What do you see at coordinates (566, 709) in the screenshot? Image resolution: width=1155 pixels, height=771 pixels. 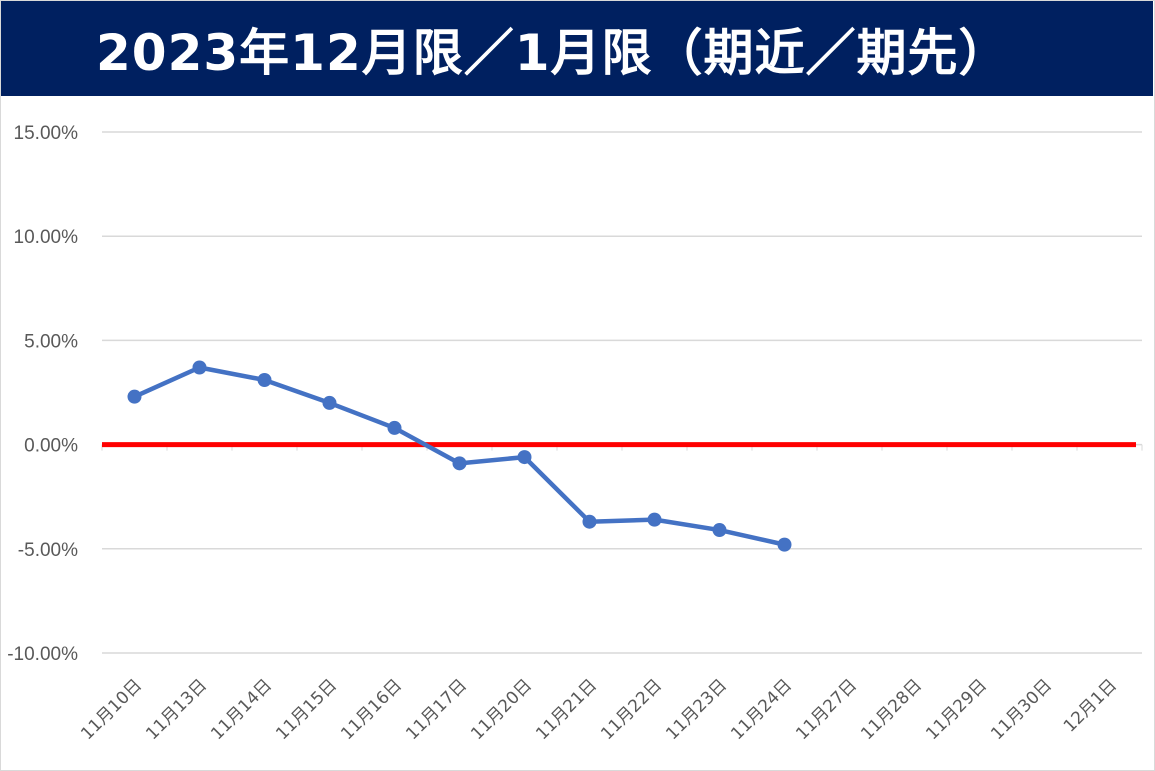 I see `x-tick-label: 11月21日` at bounding box center [566, 709].